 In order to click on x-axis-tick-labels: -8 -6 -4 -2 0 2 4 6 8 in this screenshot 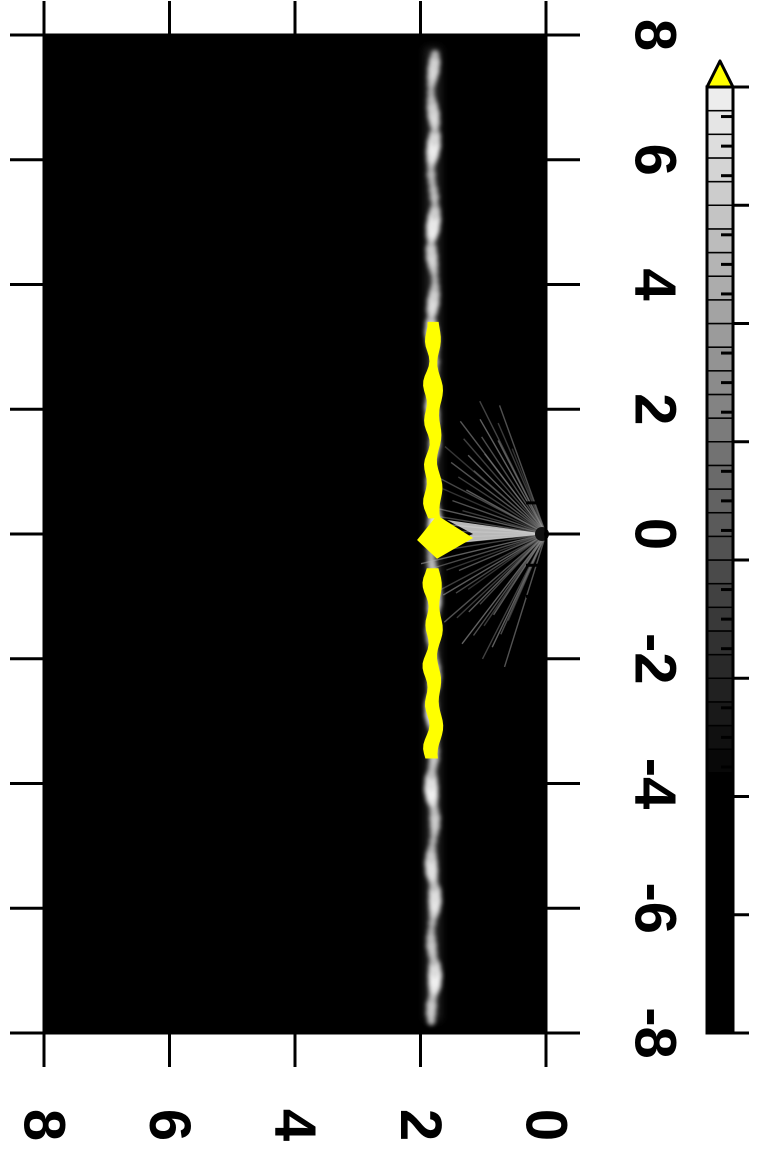, I will do `click(655, 539)`.